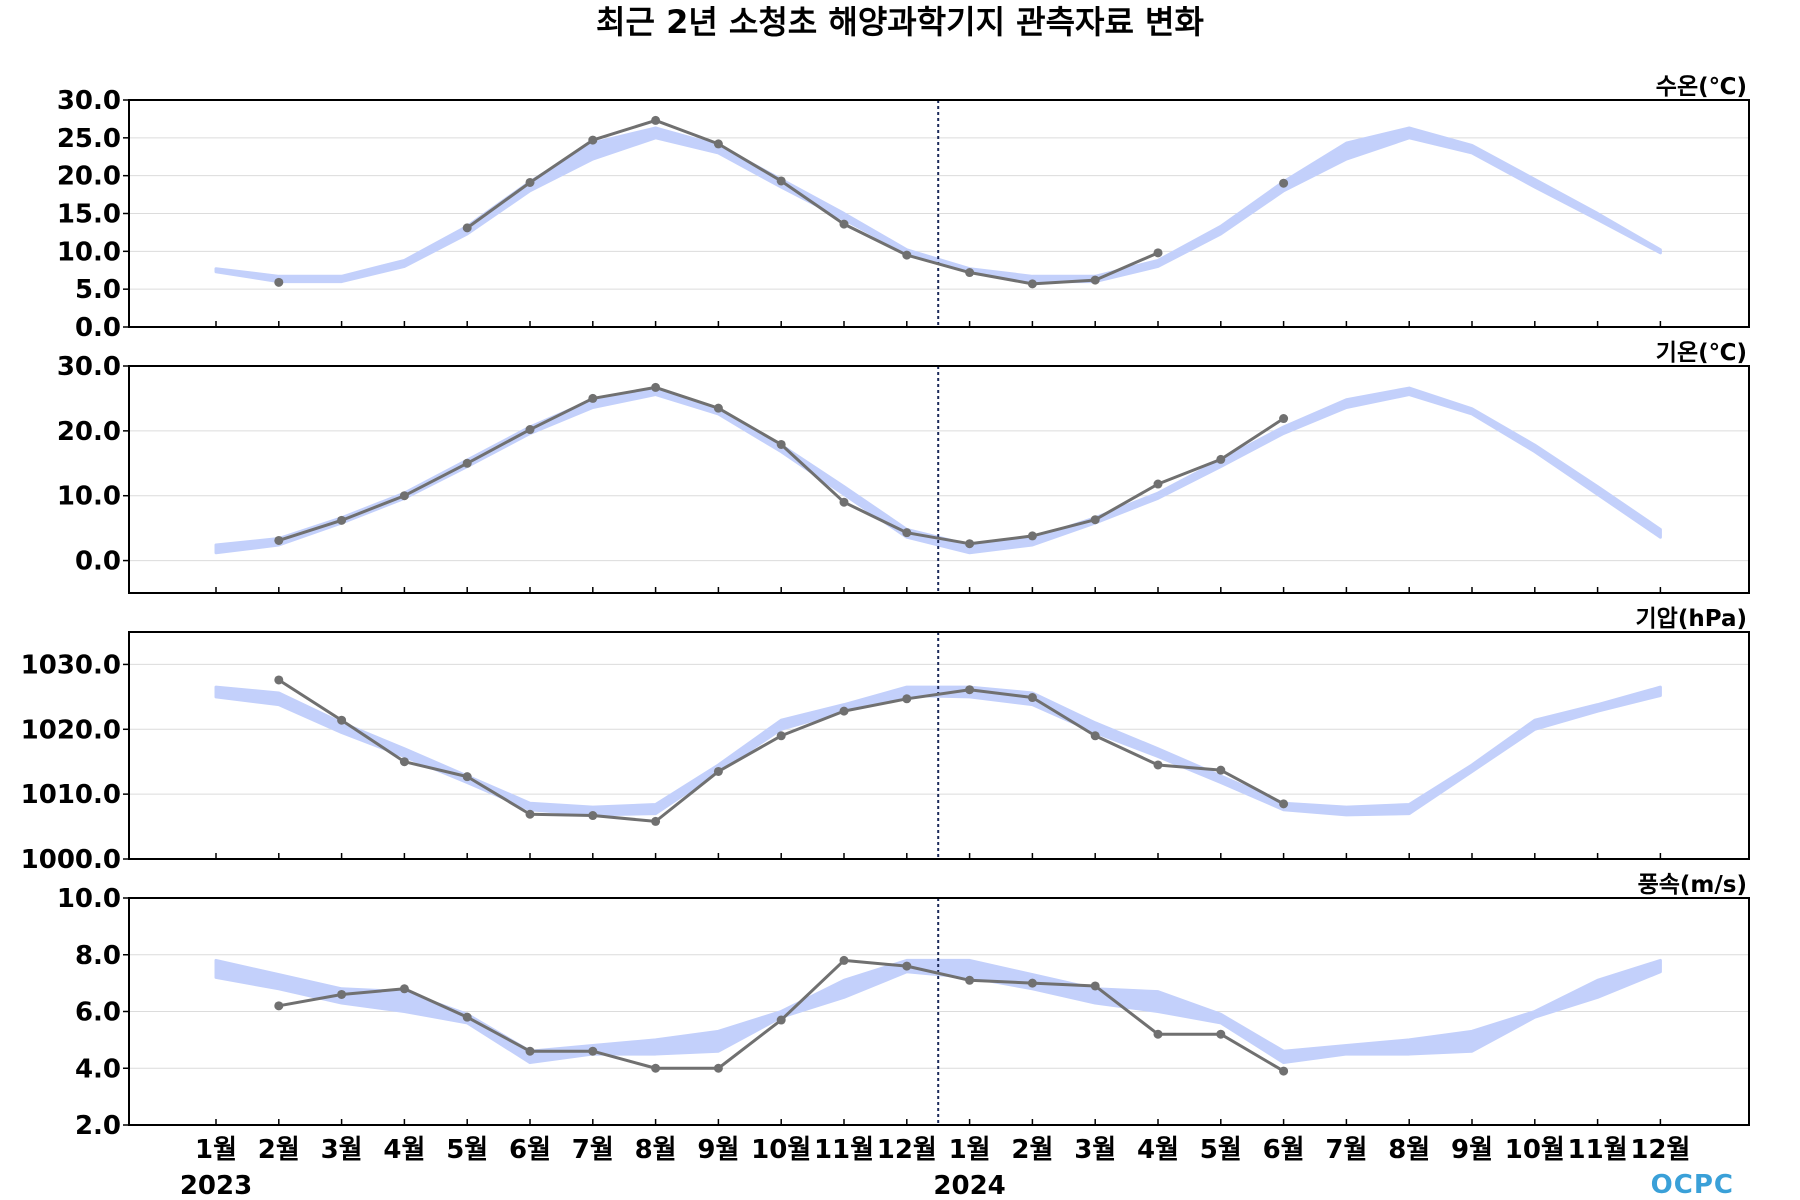 The height and width of the screenshot is (1200, 1800). What do you see at coordinates (71, 665) in the screenshot?
I see `y-tick-label: 1030.0` at bounding box center [71, 665].